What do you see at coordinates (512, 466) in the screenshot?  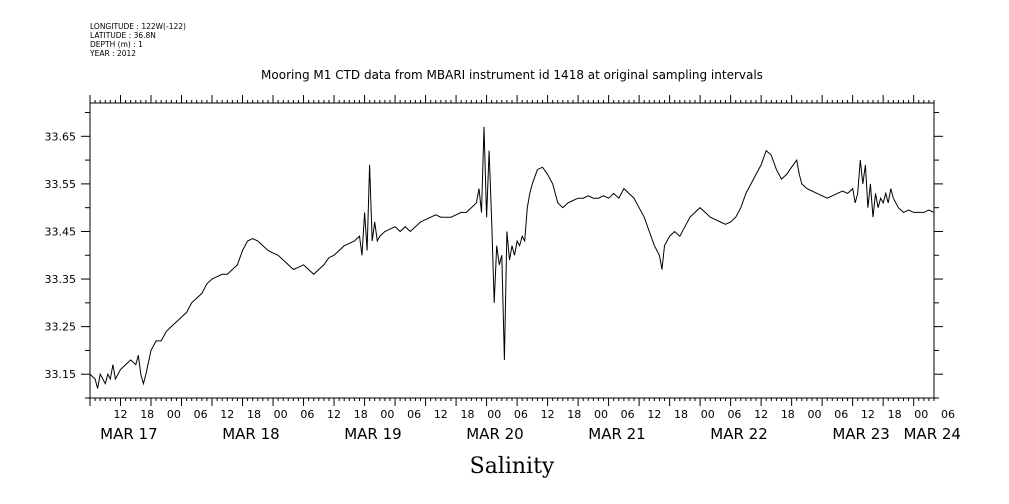 I see `x-axis-label: Salinity` at bounding box center [512, 466].